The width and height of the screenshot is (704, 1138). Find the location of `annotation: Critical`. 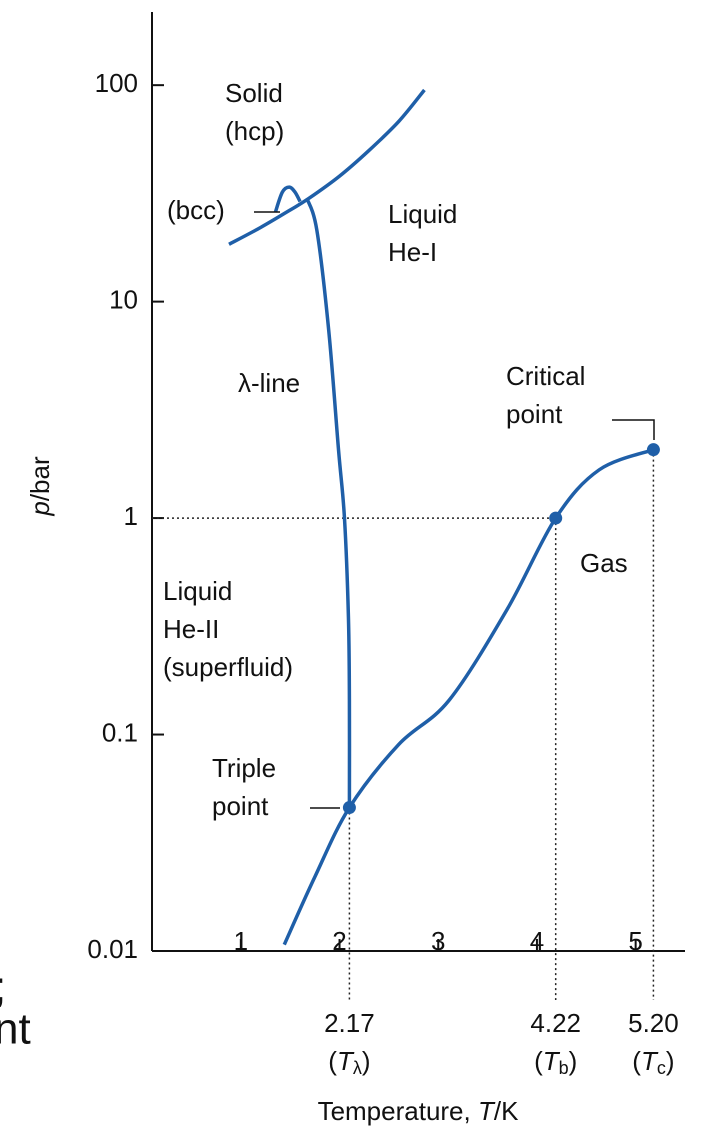

annotation: Critical is located at coordinates (545, 376).